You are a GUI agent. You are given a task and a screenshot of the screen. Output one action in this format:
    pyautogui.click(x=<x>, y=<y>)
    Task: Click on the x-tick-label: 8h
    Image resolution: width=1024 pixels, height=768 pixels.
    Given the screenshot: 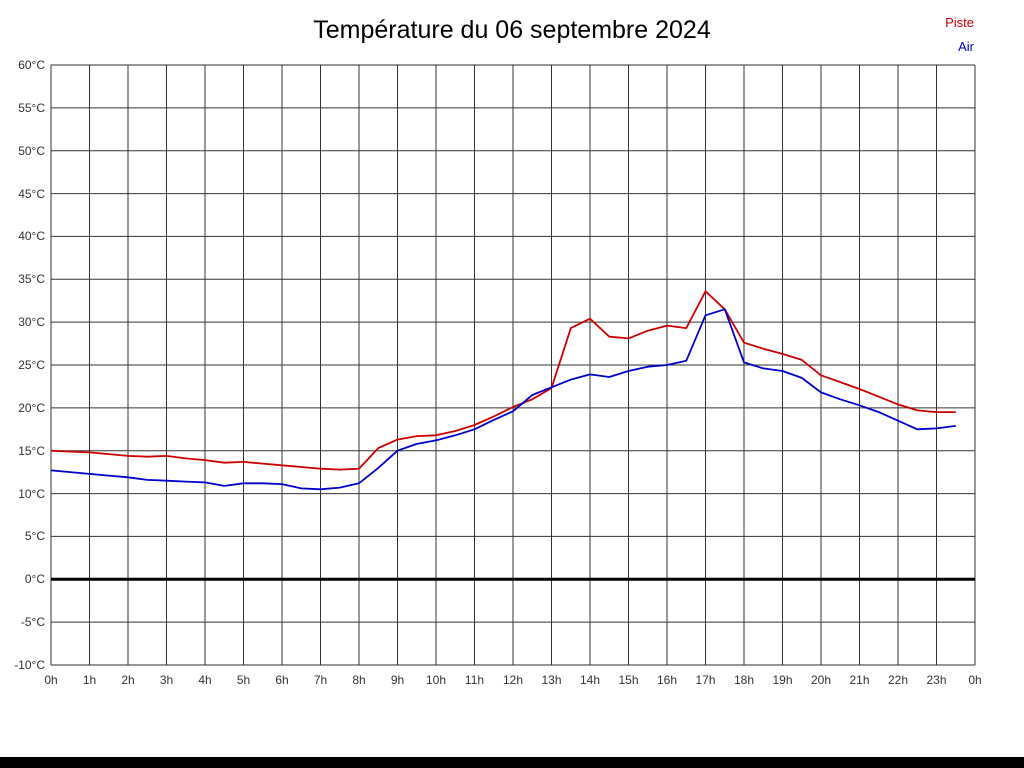 What is the action you would take?
    pyautogui.click(x=359, y=680)
    